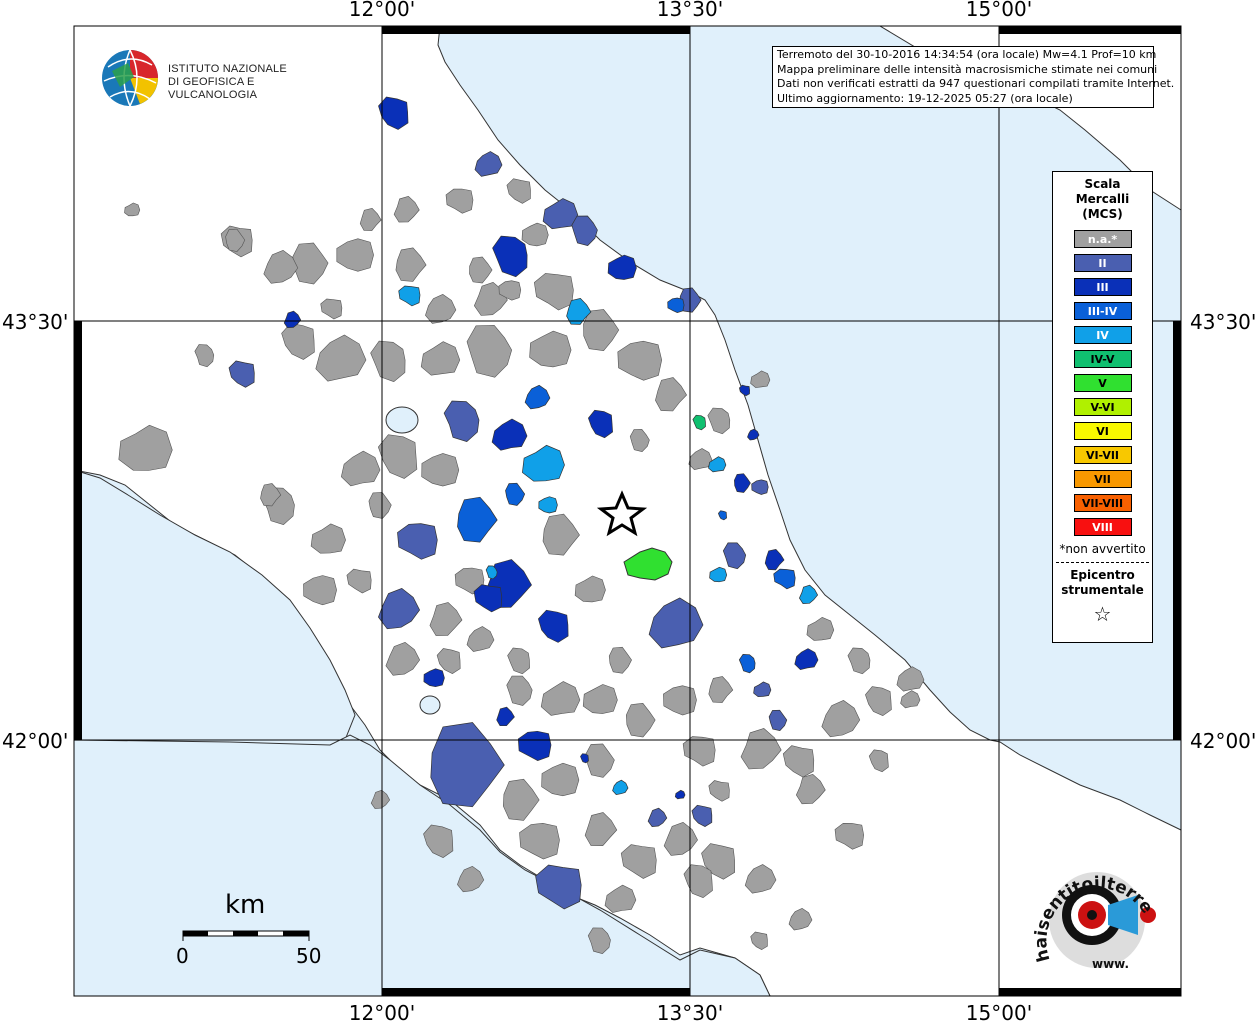 The image size is (1255, 1028). I want to click on legend-item: III-IV, so click(1102, 311).